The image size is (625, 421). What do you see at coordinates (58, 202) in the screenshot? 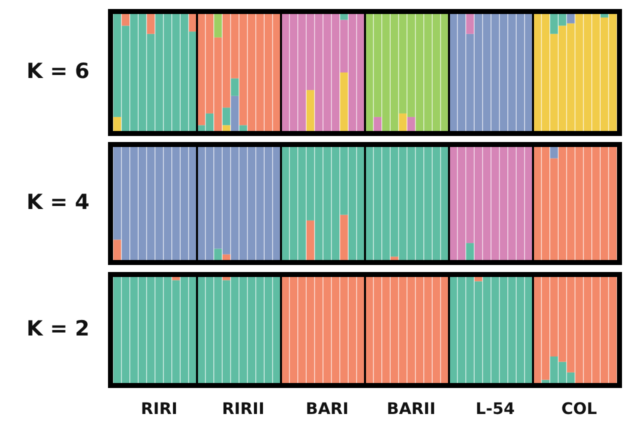
I see `y-axis-title: K = 4` at bounding box center [58, 202].